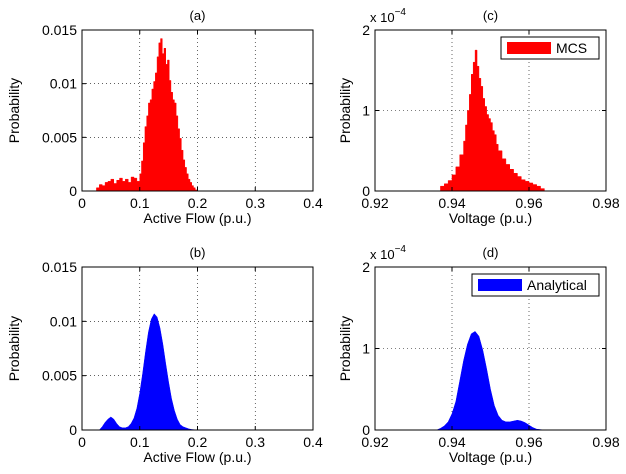 Image resolution: width=626 pixels, height=474 pixels. I want to click on panel-d-scale-exponent: −4, so click(401, 249).